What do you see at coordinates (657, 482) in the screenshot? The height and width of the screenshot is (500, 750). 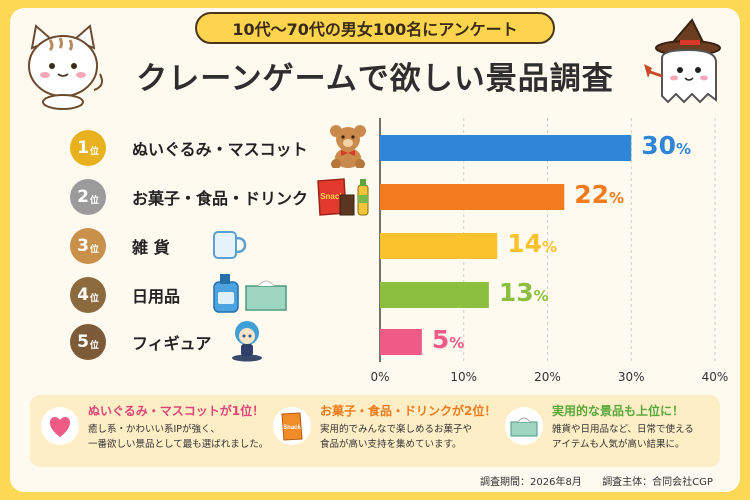 I see `survey-organizer: 調査主体：合同会社CGP` at bounding box center [657, 482].